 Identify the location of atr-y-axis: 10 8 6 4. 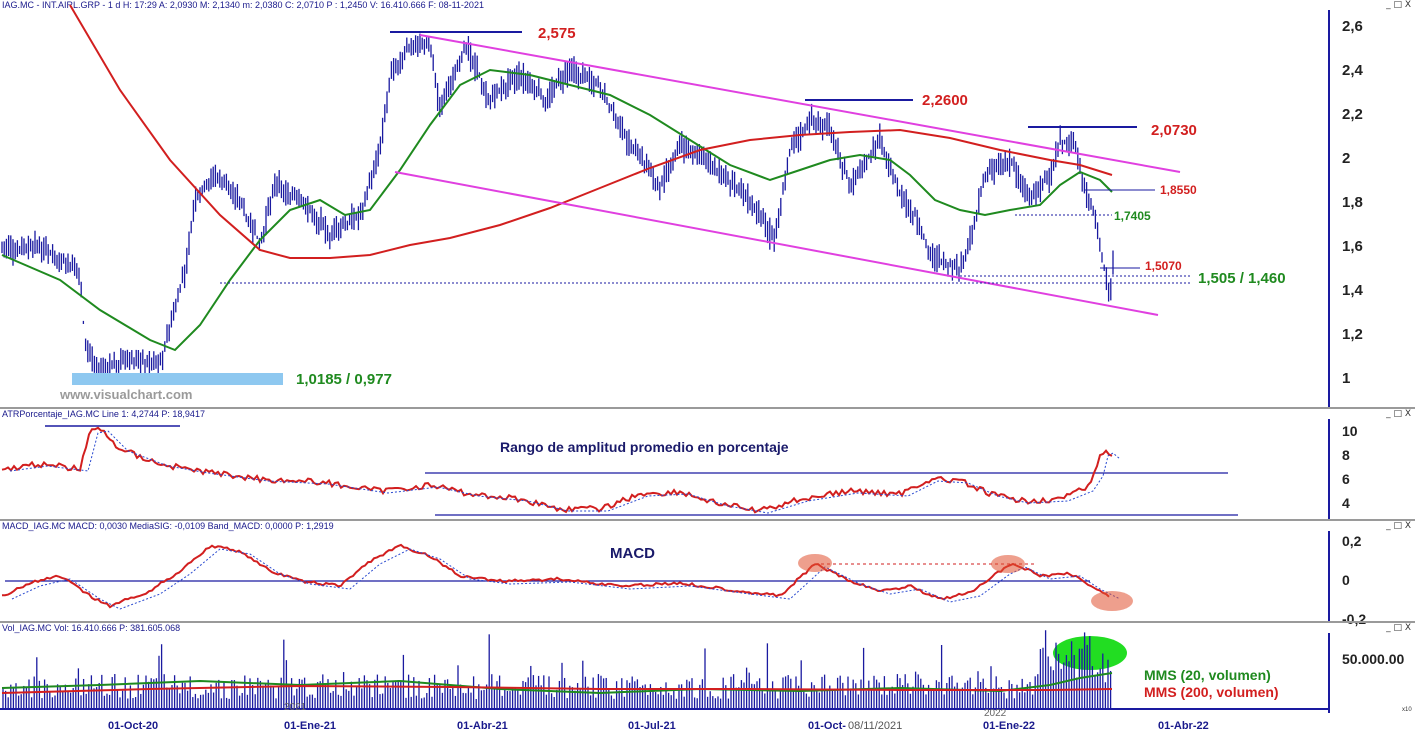
(1371, 469).